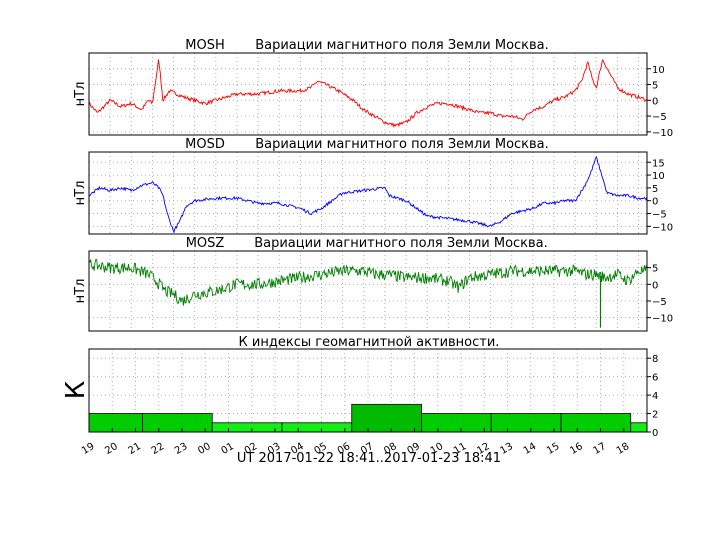 The image size is (720, 540). I want to click on mosz-series-line, so click(368, 282).